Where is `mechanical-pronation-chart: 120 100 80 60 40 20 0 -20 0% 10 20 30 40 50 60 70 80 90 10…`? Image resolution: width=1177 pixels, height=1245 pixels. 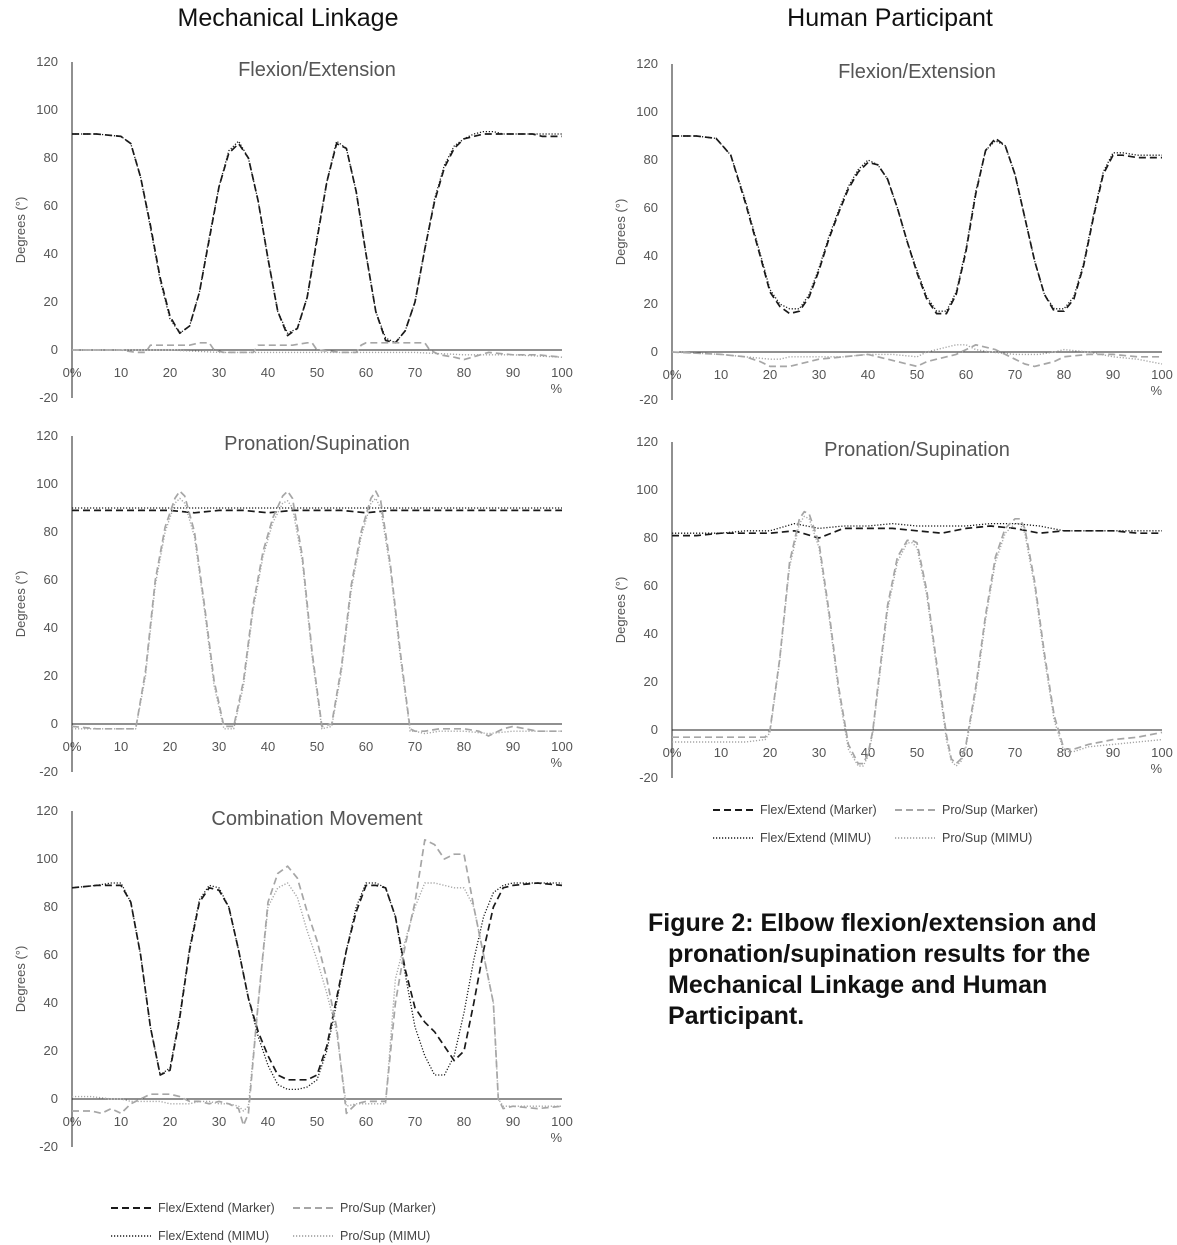 mechanical-pronation-chart: 120 100 80 60 40 20 0 -20 0% 10 20 30 40 50 60 70 80 90 10… is located at coordinates (293, 603).